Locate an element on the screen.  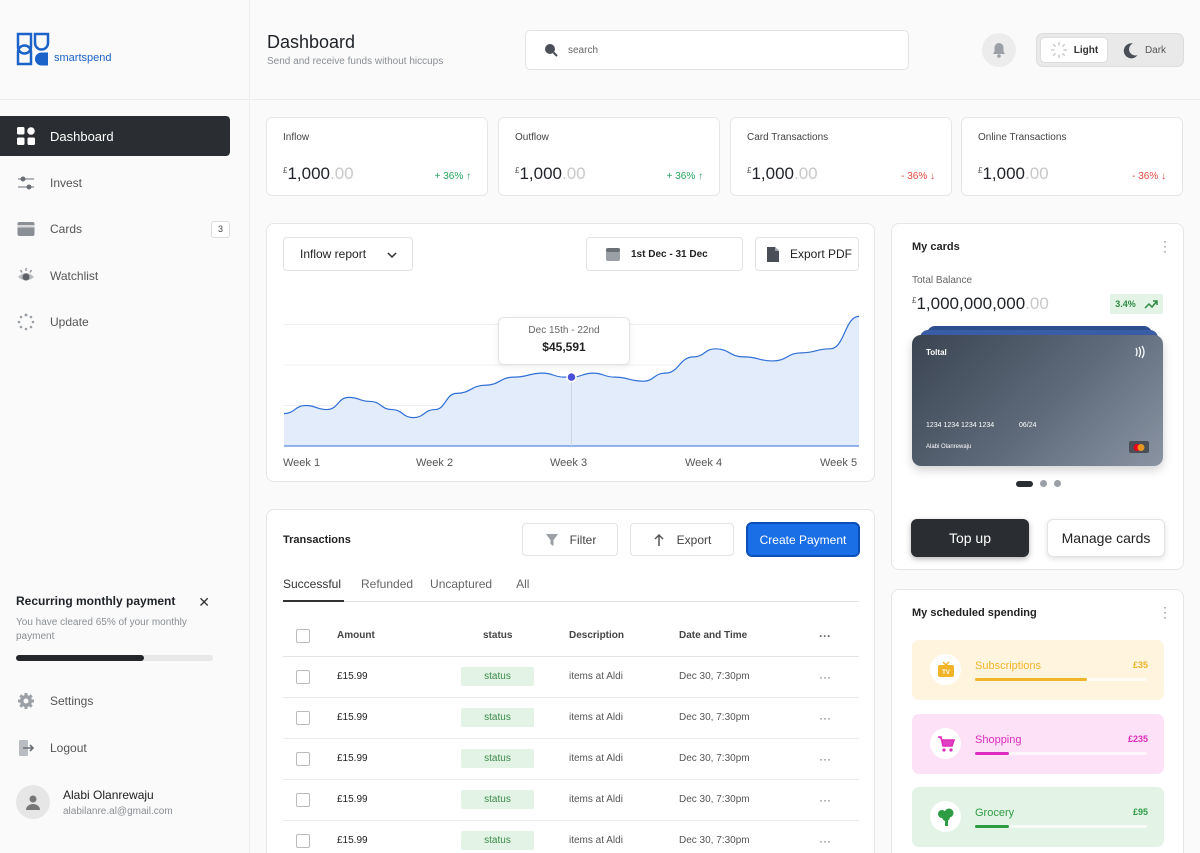
sidebar-item-dashboard: Dashboard is located at coordinates (115, 136).